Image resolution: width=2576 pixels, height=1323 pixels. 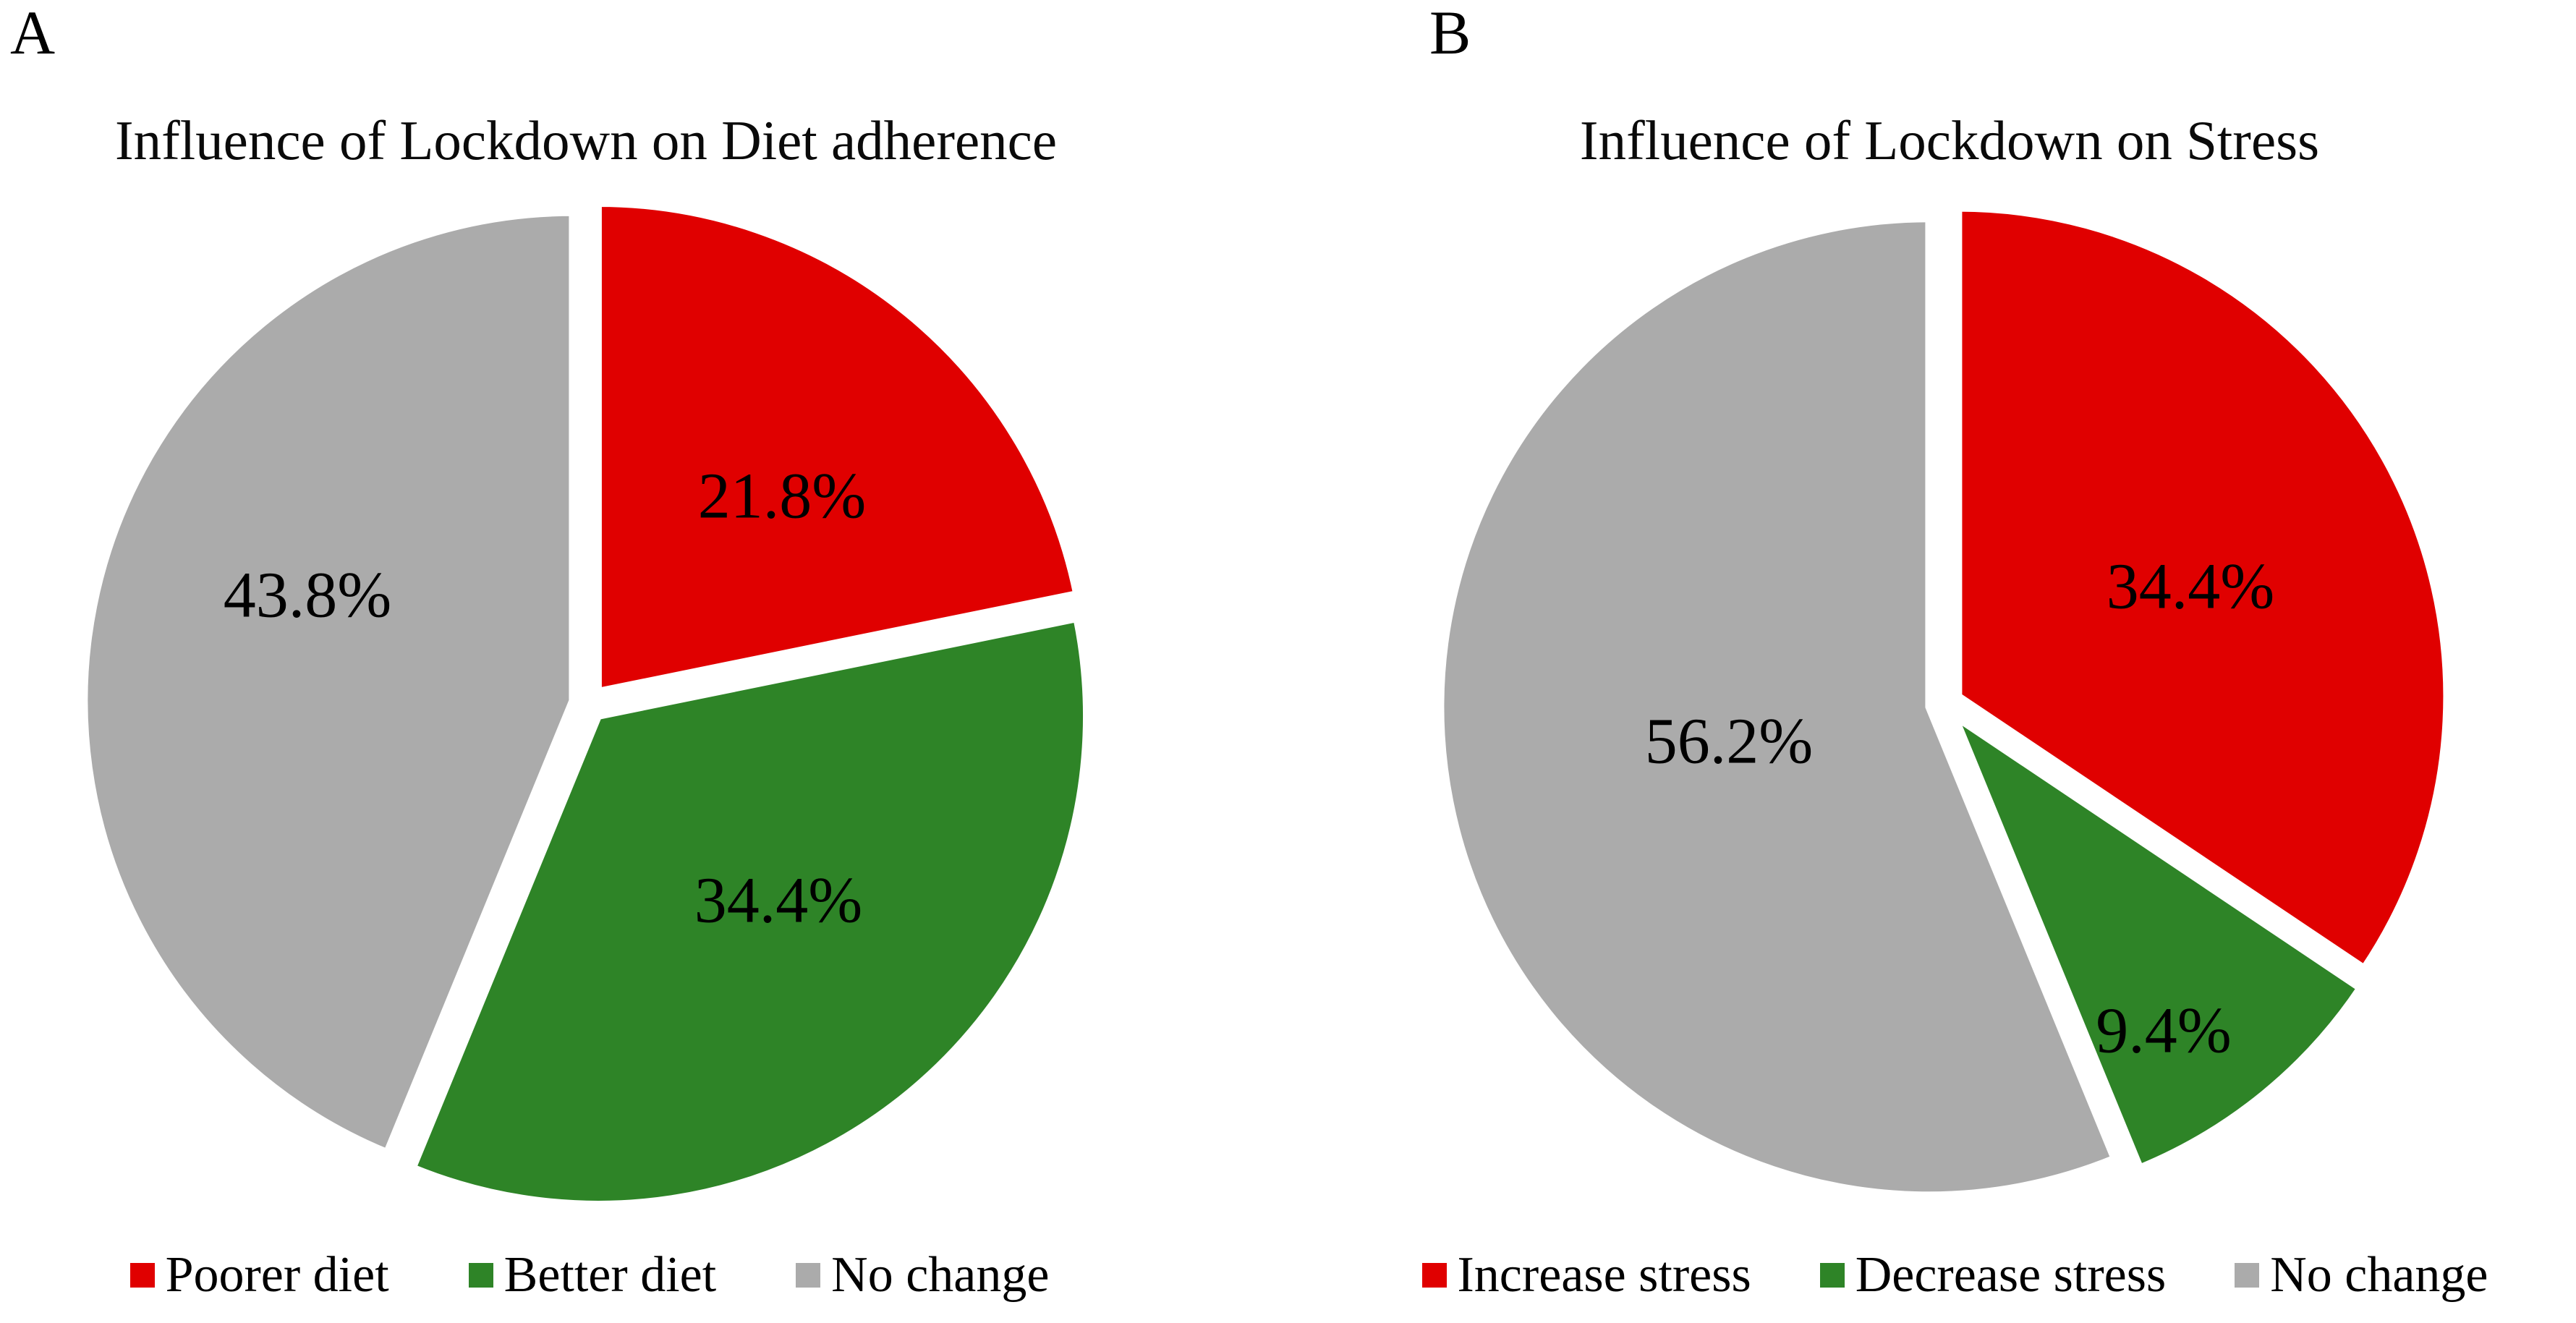 I want to click on pie-slice-better-diet, so click(x=749, y=911).